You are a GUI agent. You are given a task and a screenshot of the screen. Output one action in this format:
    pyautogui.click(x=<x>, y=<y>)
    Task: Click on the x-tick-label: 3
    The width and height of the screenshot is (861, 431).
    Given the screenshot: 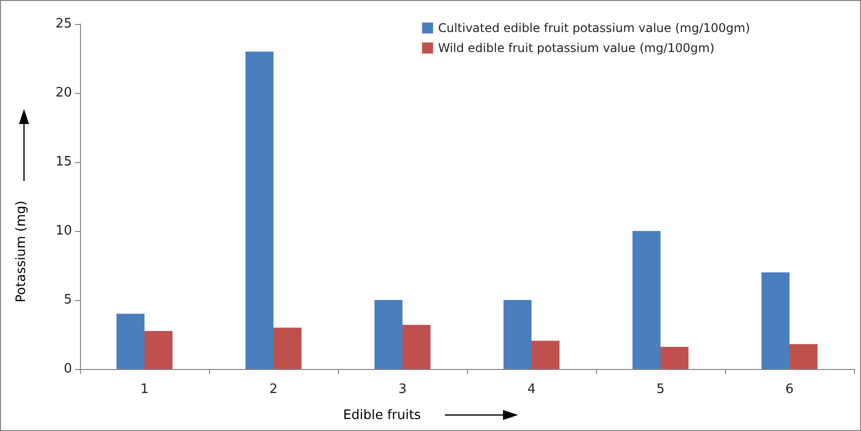 What is the action you would take?
    pyautogui.click(x=402, y=389)
    